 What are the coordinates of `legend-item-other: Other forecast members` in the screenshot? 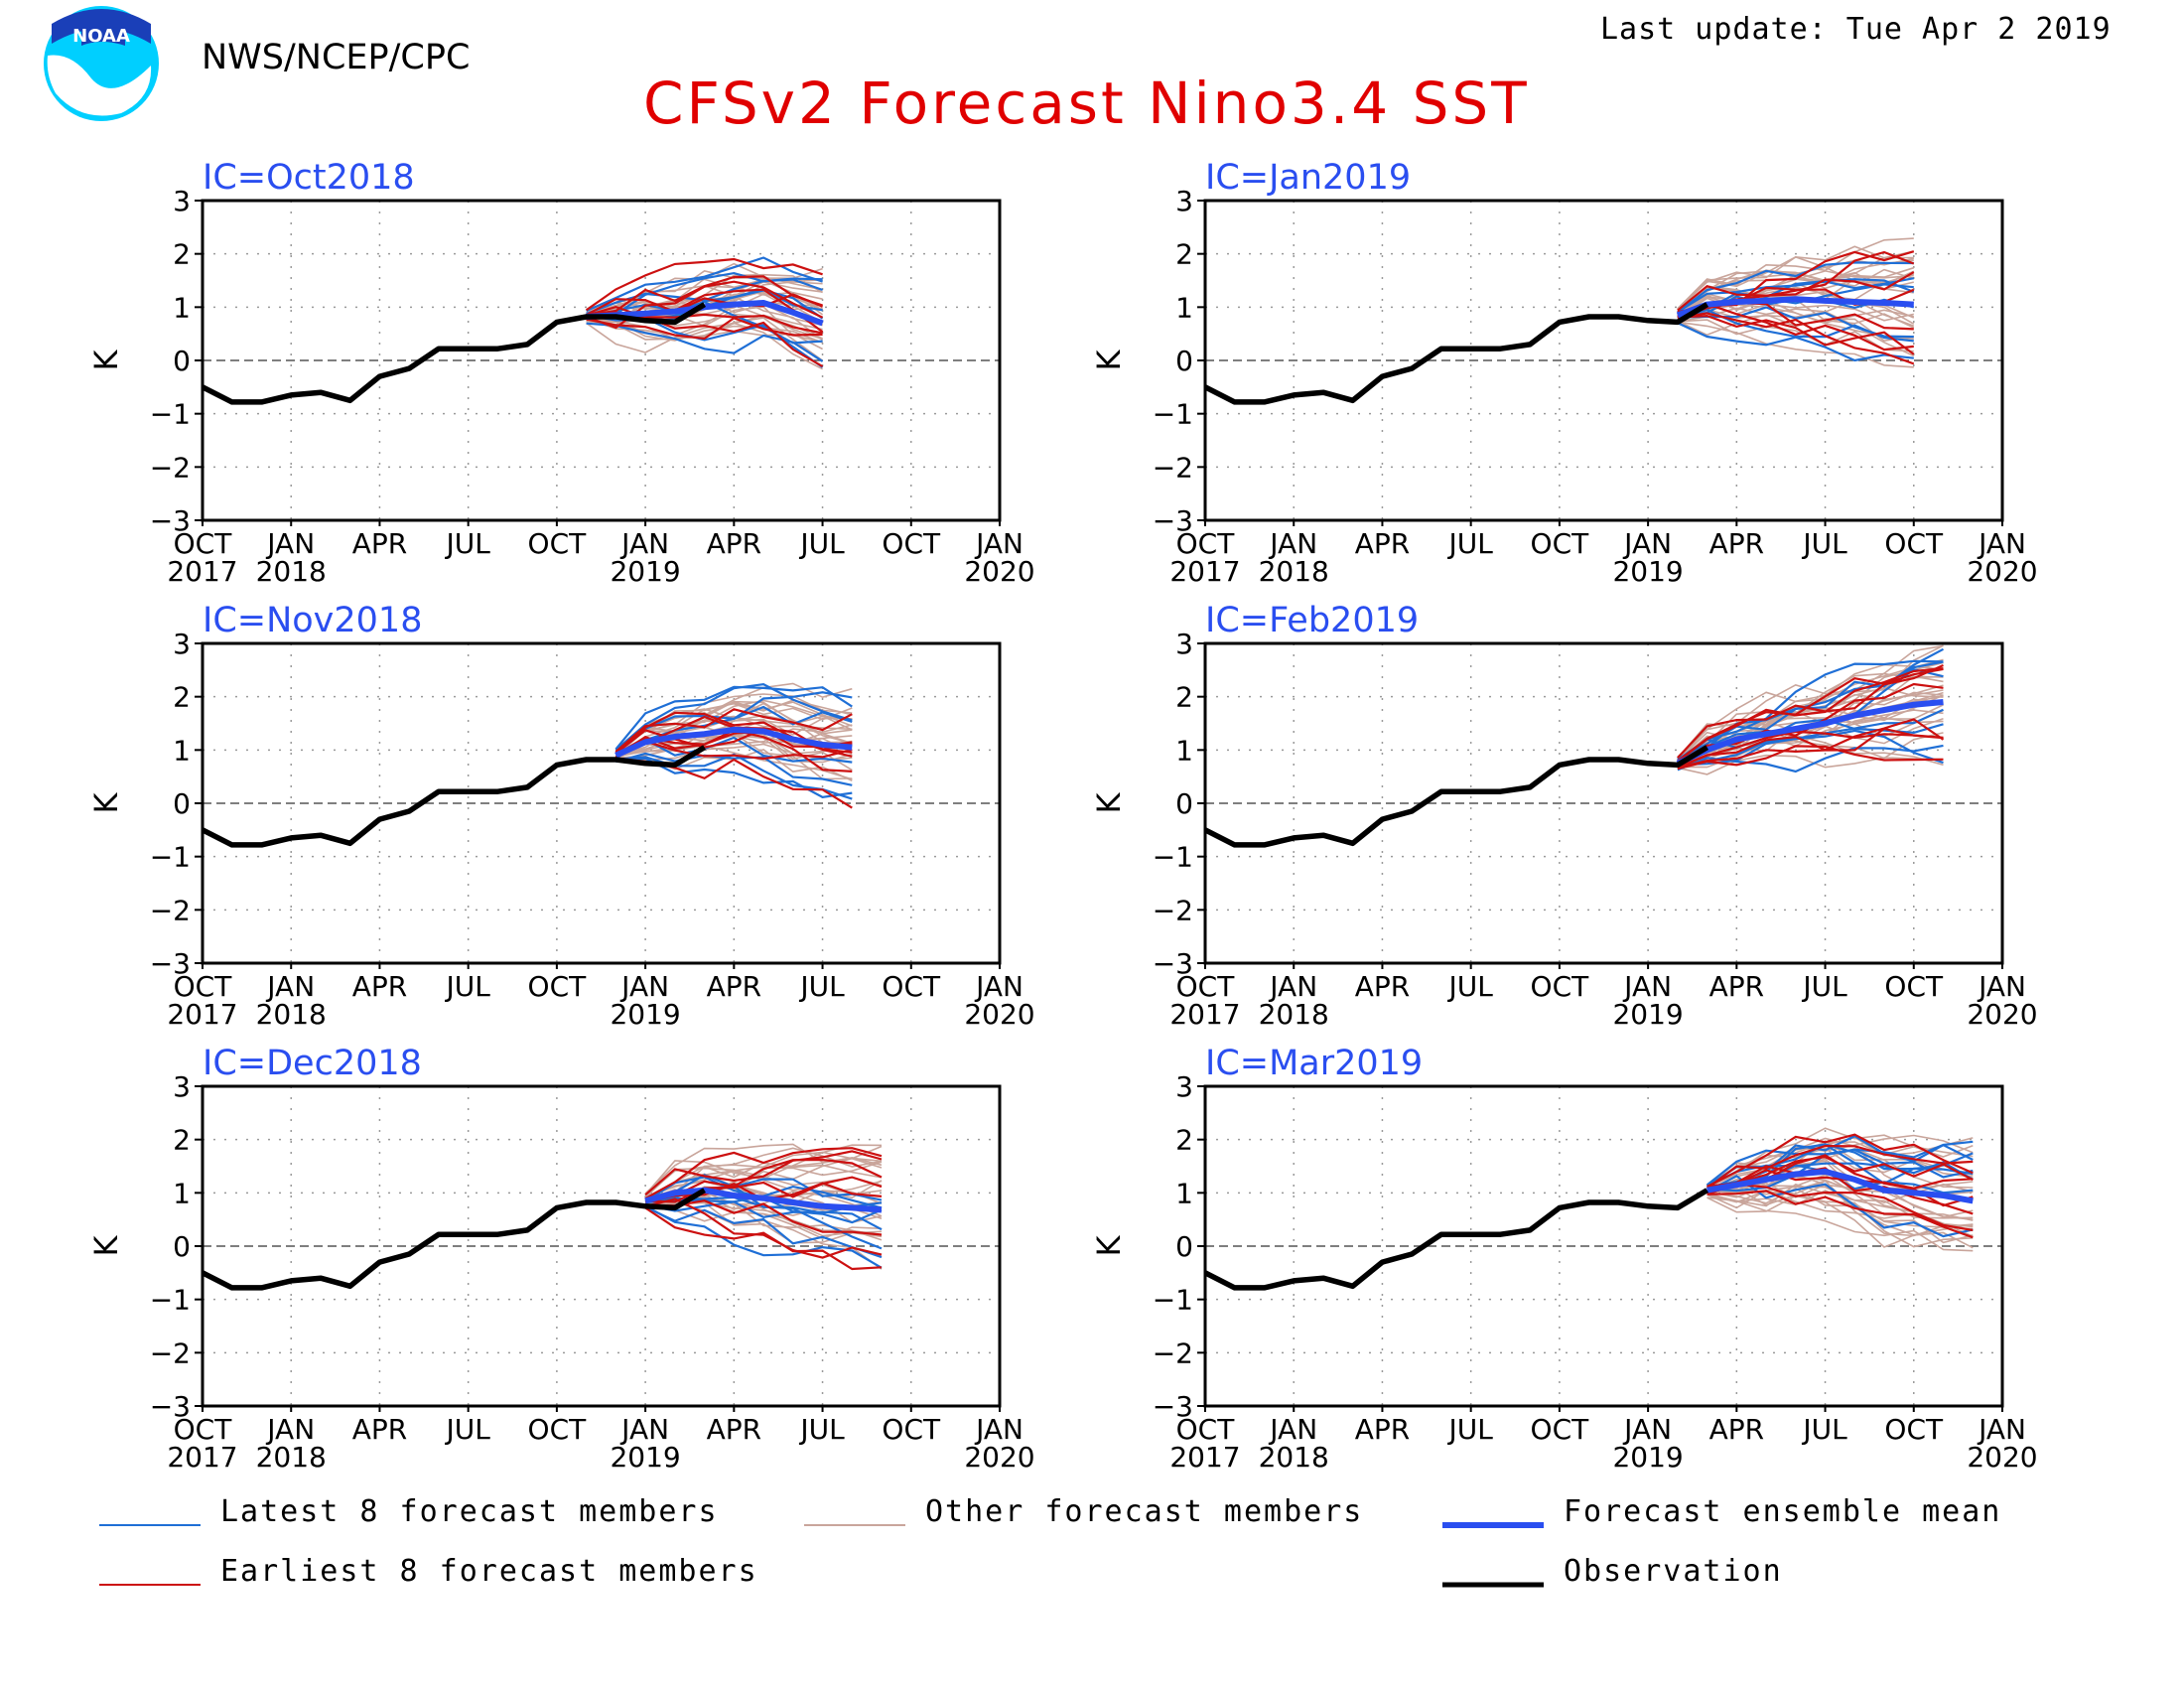 It's located at (1083, 1511).